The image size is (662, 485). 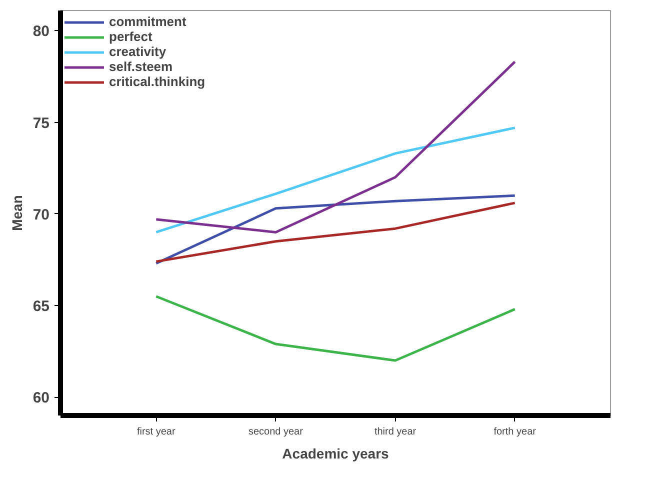 What do you see at coordinates (147, 21) in the screenshot?
I see `legend-label: commitment` at bounding box center [147, 21].